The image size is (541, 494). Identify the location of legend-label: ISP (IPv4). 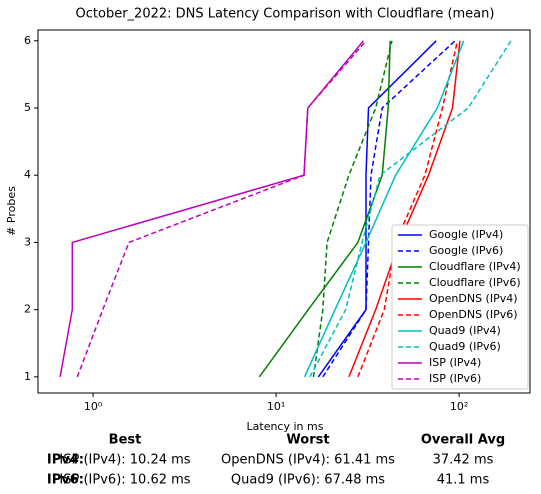
(455, 362).